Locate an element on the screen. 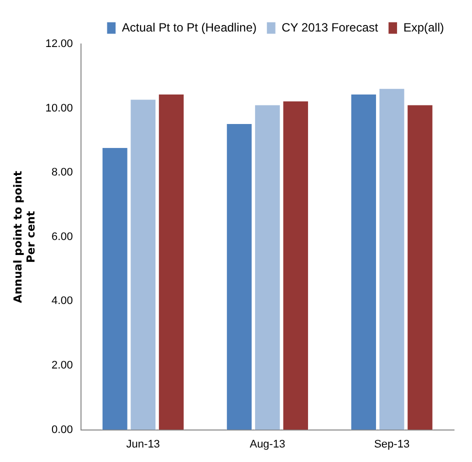  y-tick-label: 12.00 is located at coordinates (59, 44).